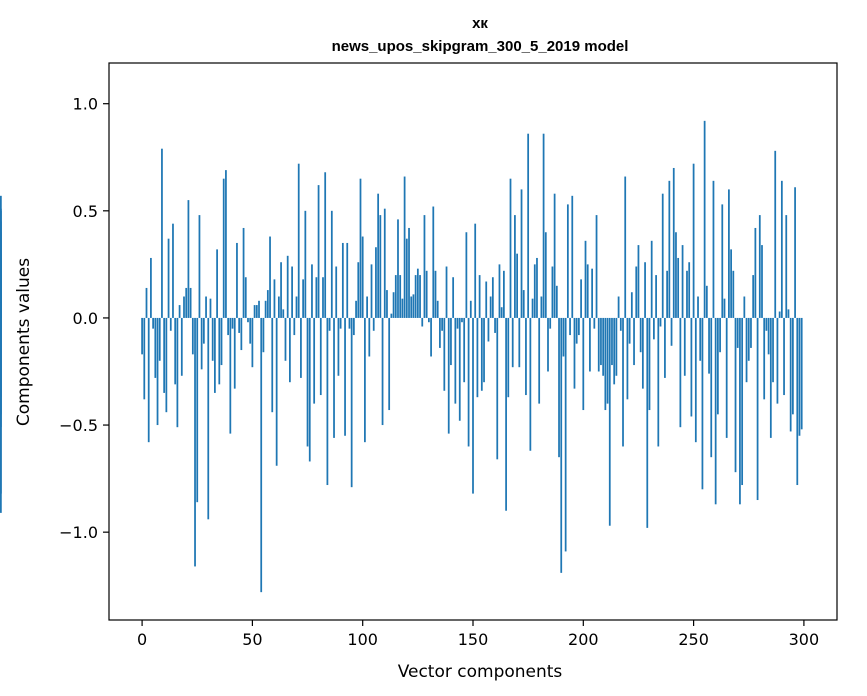  What do you see at coordinates (480, 672) in the screenshot?
I see `x-axis-label: Vector components` at bounding box center [480, 672].